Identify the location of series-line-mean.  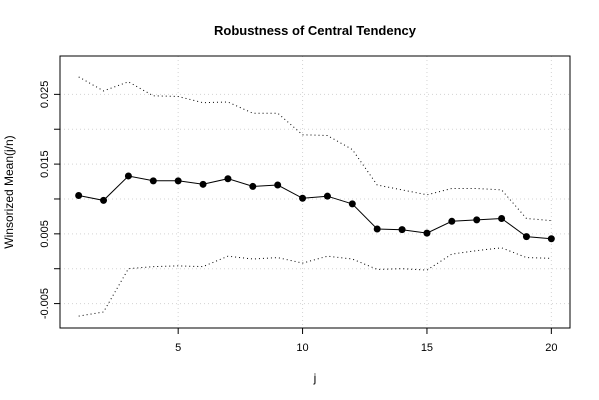
(315, 207).